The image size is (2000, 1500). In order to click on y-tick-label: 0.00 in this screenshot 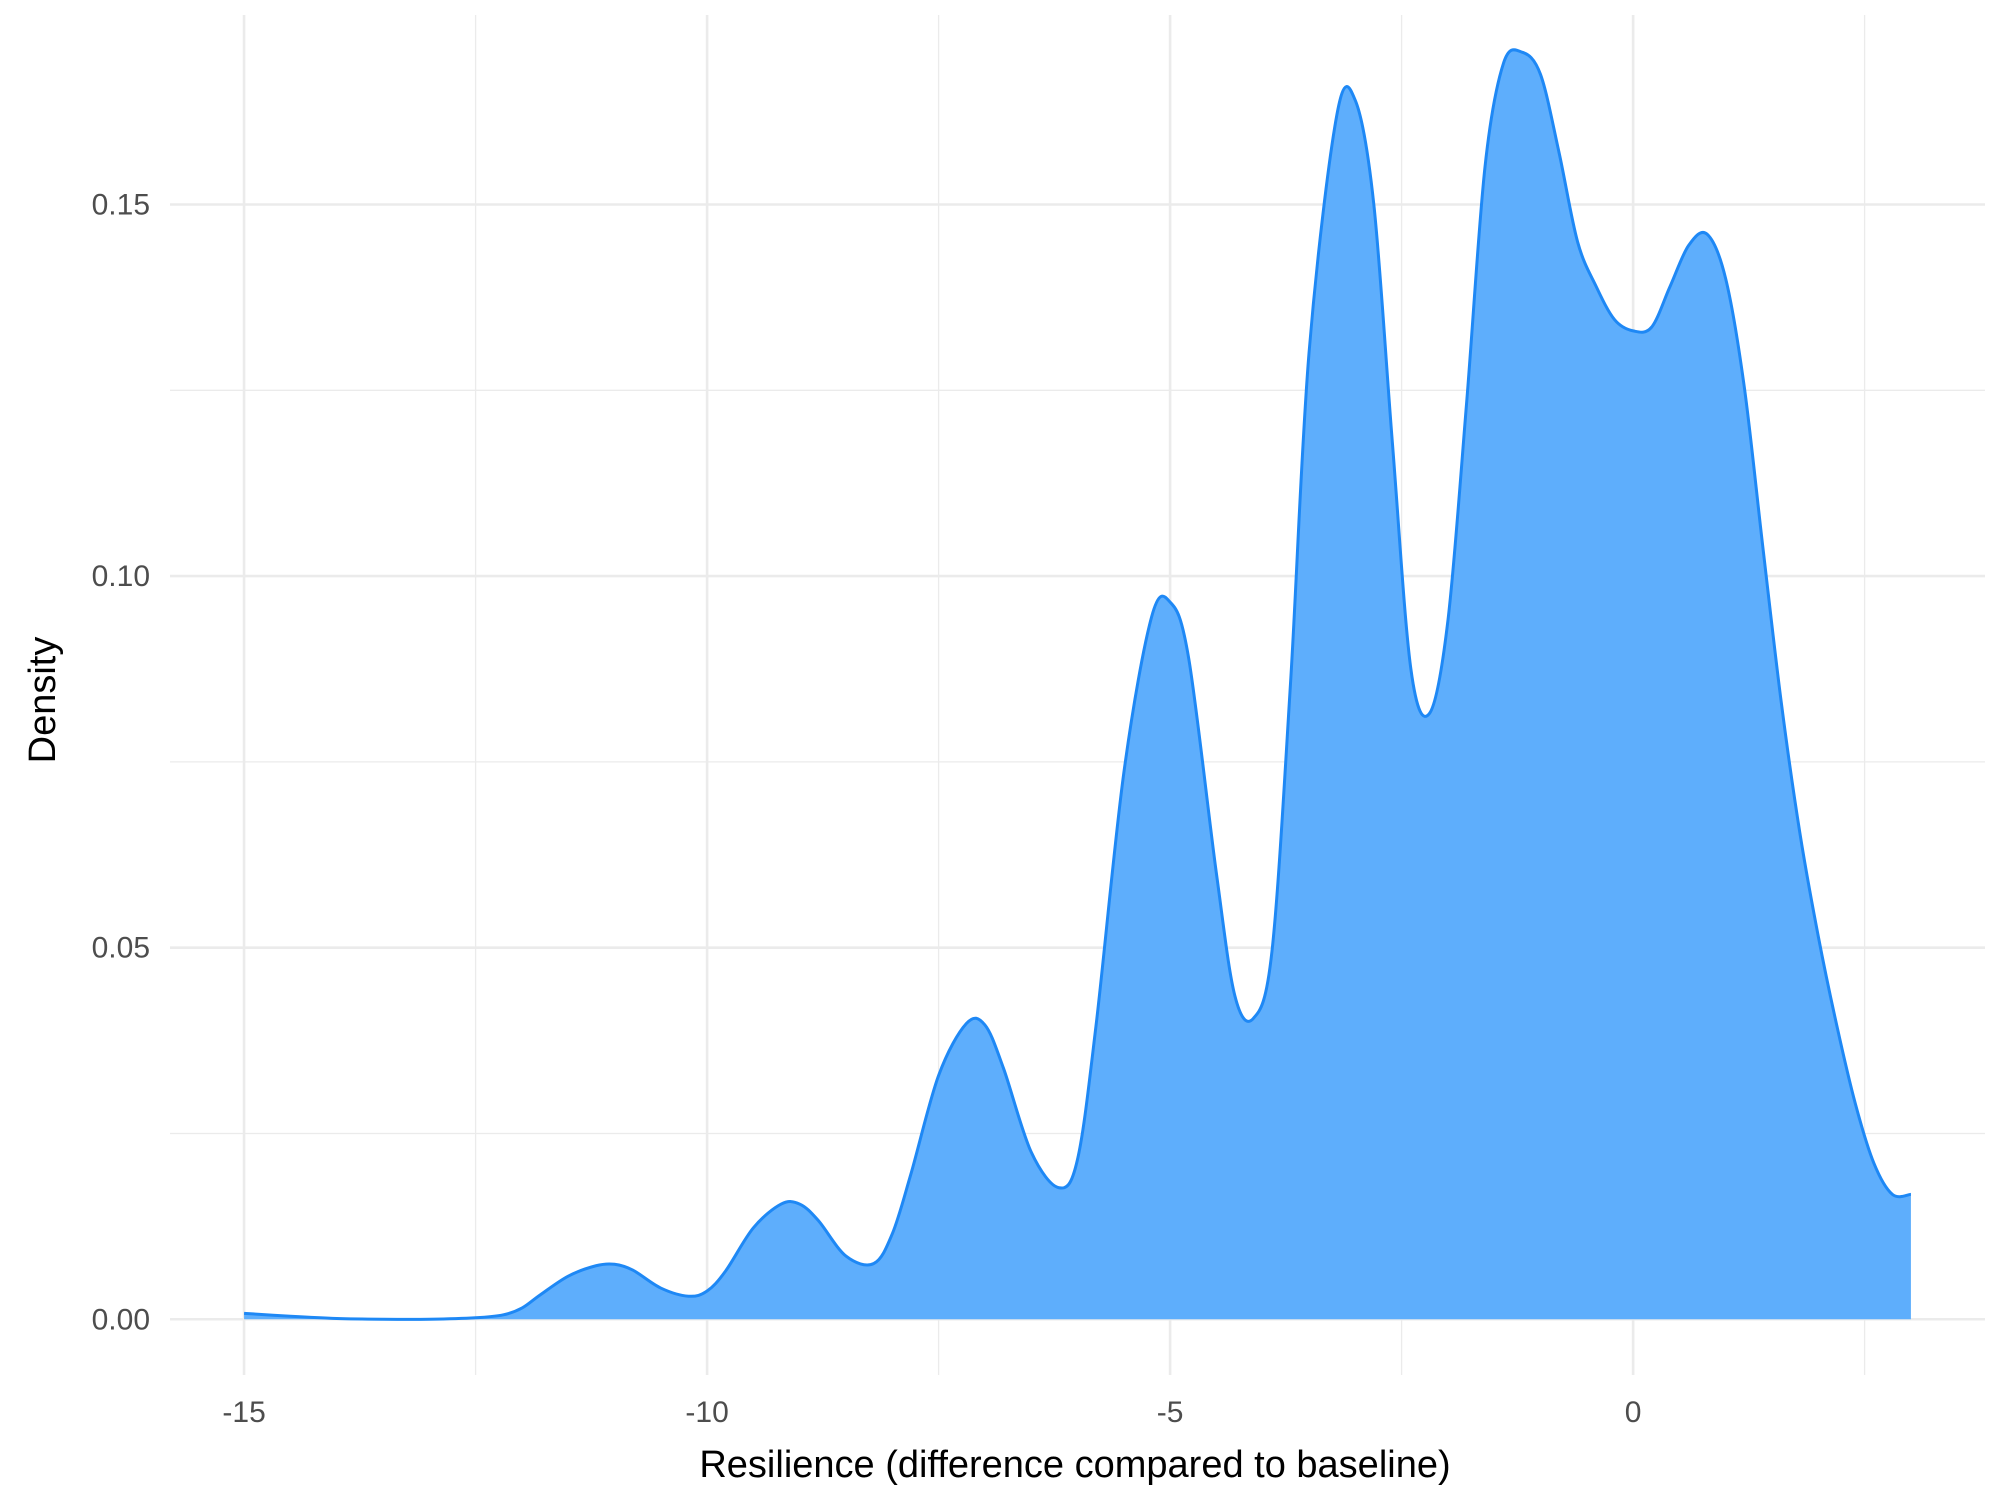, I will do `click(121, 1319)`.